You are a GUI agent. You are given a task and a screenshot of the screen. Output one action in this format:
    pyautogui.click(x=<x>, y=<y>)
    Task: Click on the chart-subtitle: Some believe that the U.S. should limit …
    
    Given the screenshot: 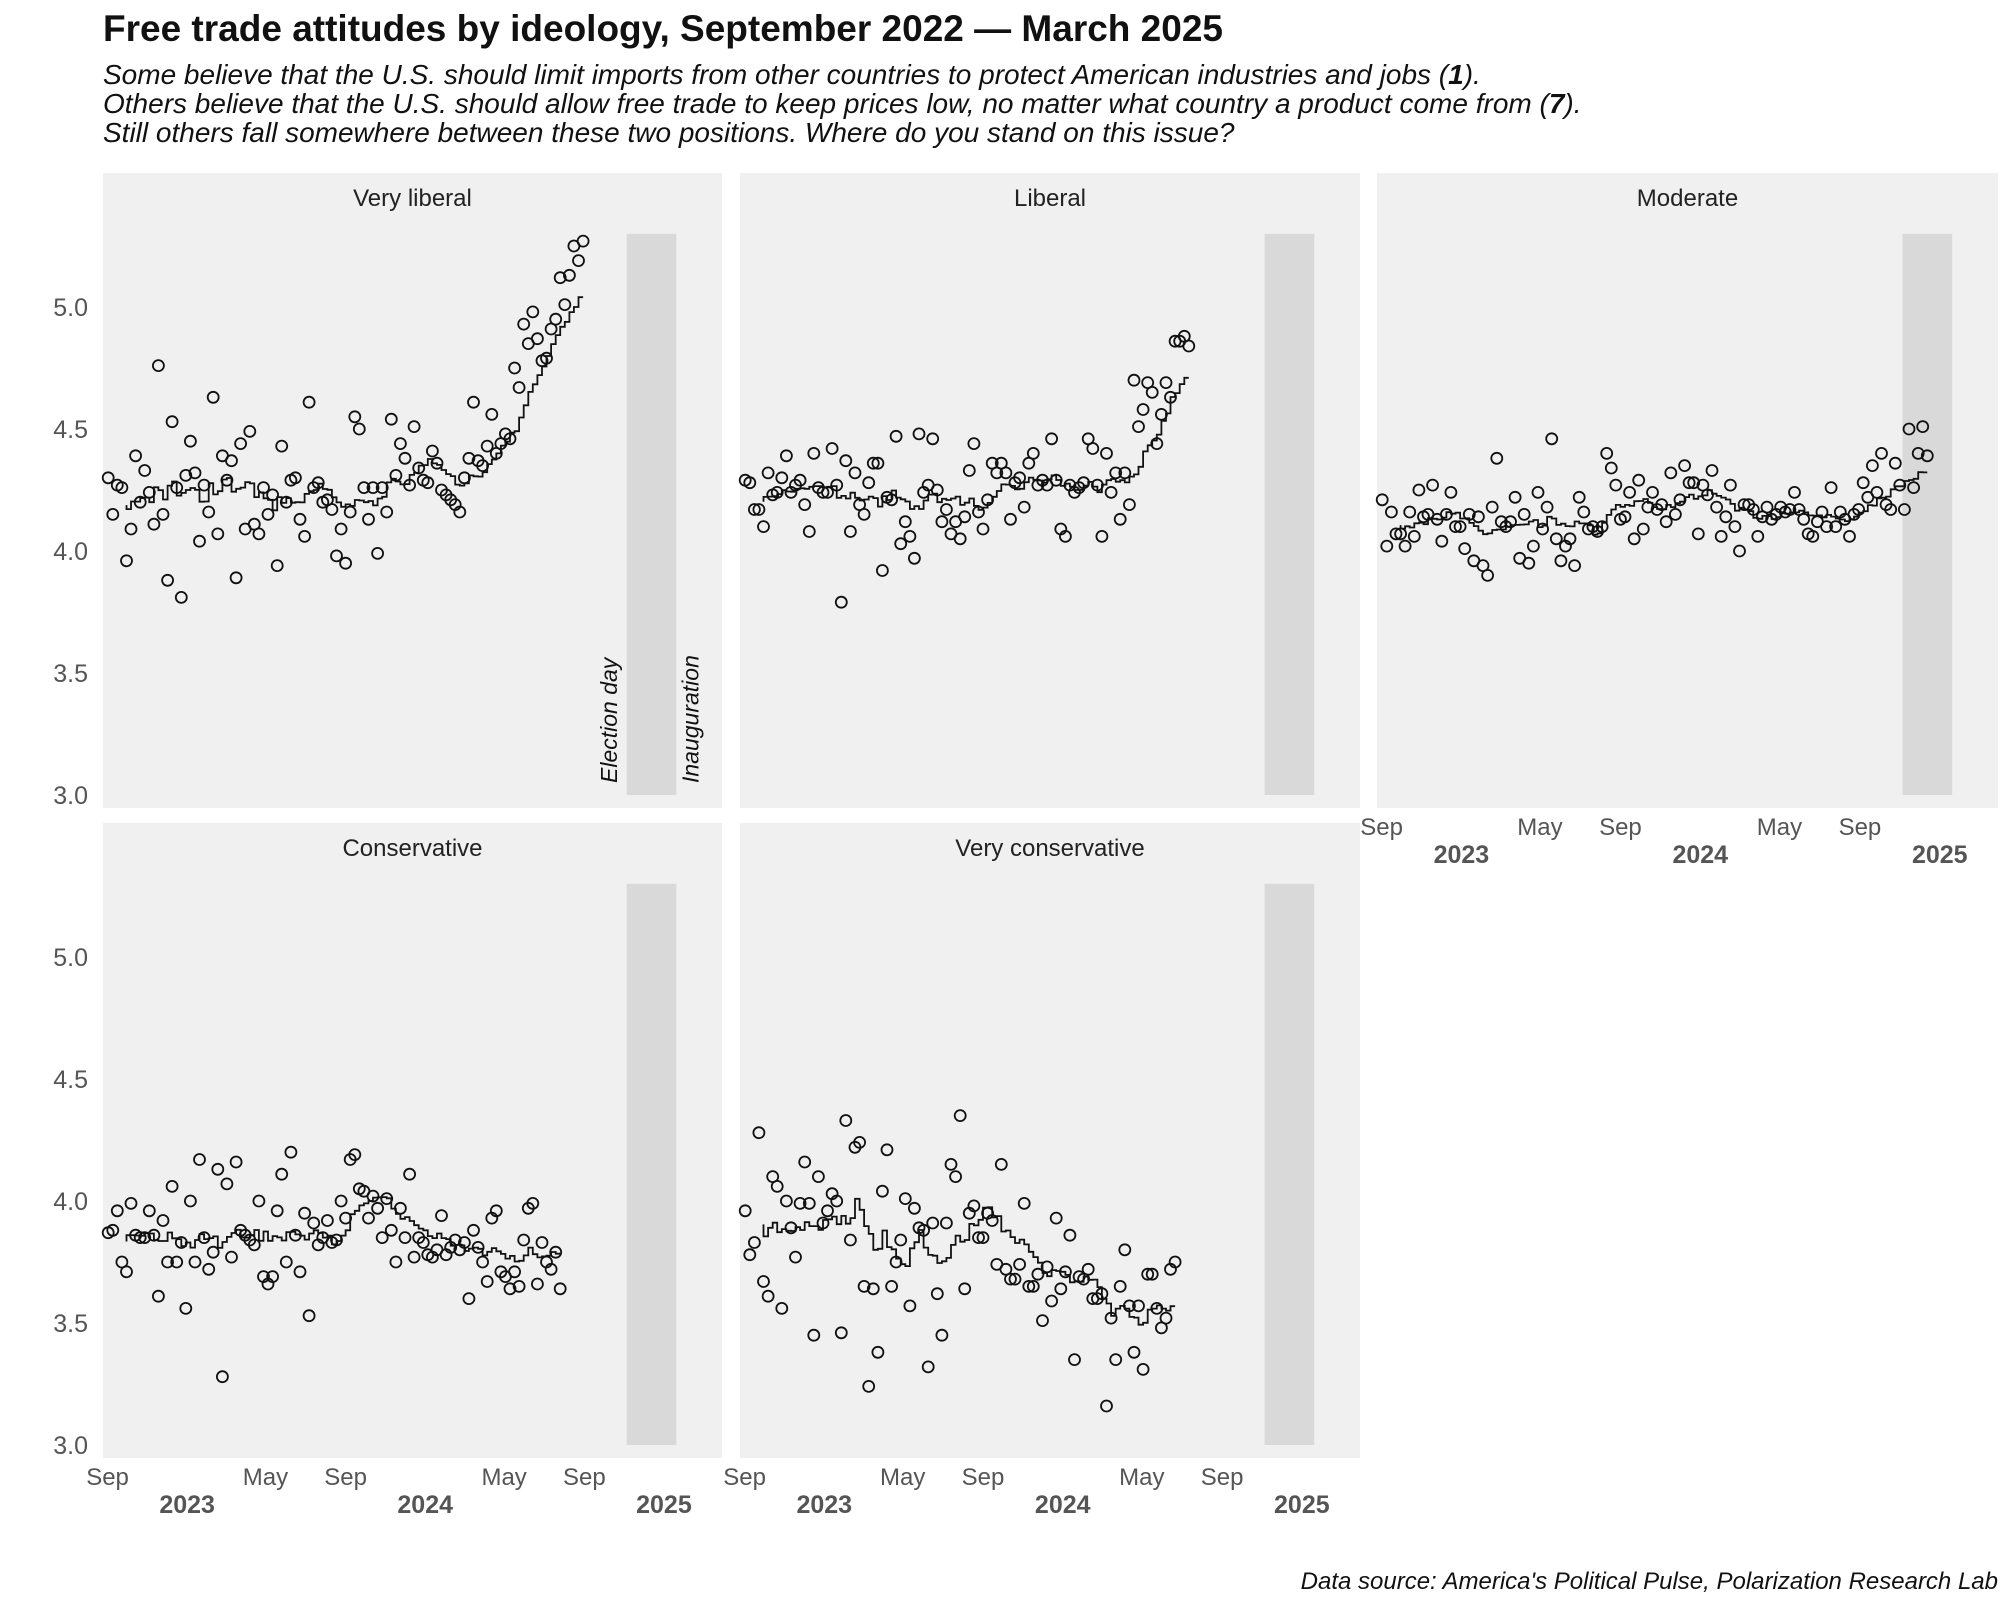 What is the action you would take?
    pyautogui.click(x=842, y=103)
    